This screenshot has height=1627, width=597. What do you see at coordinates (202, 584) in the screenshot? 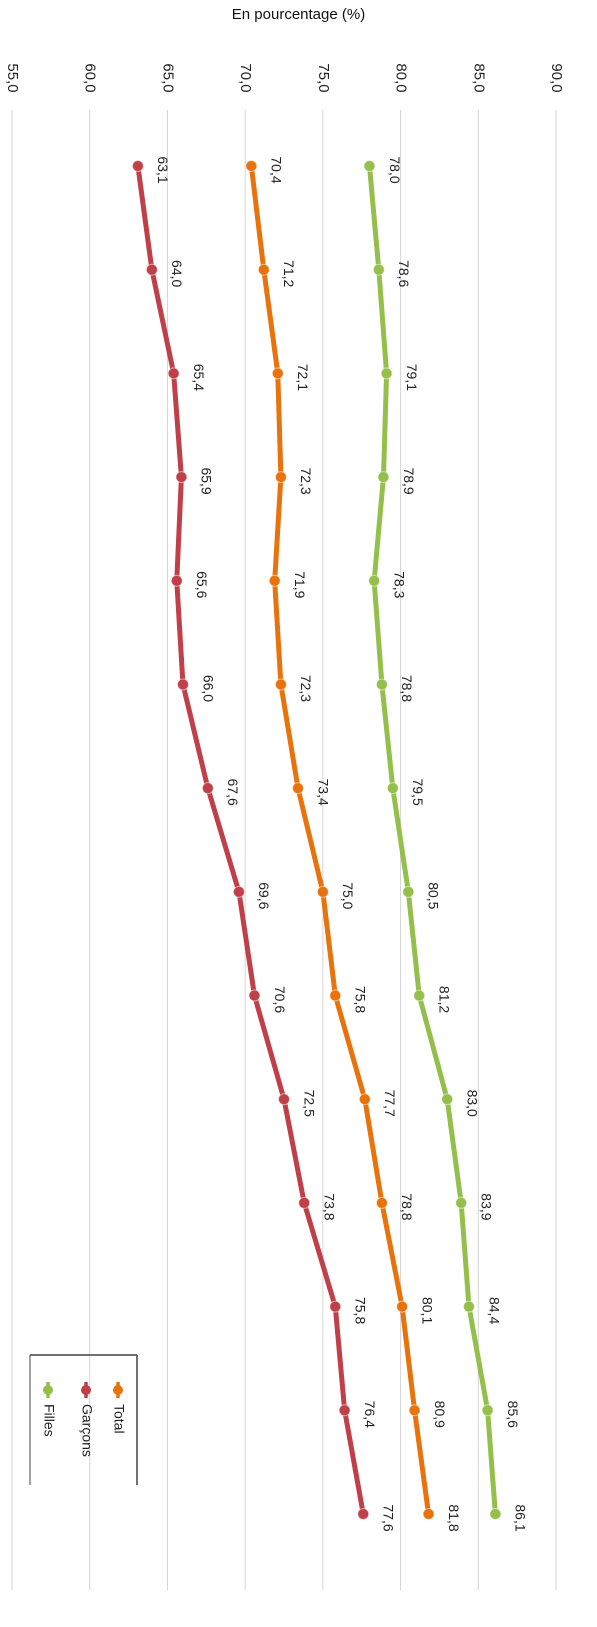
I see `data-label: 65,6` at bounding box center [202, 584].